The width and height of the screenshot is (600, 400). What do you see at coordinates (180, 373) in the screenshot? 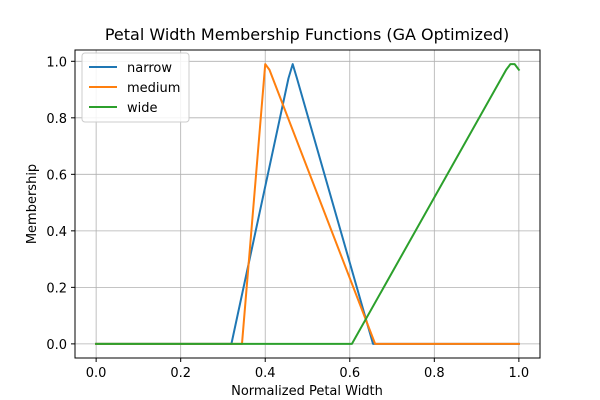
I see `x-tick-label: 0.2` at bounding box center [180, 373].